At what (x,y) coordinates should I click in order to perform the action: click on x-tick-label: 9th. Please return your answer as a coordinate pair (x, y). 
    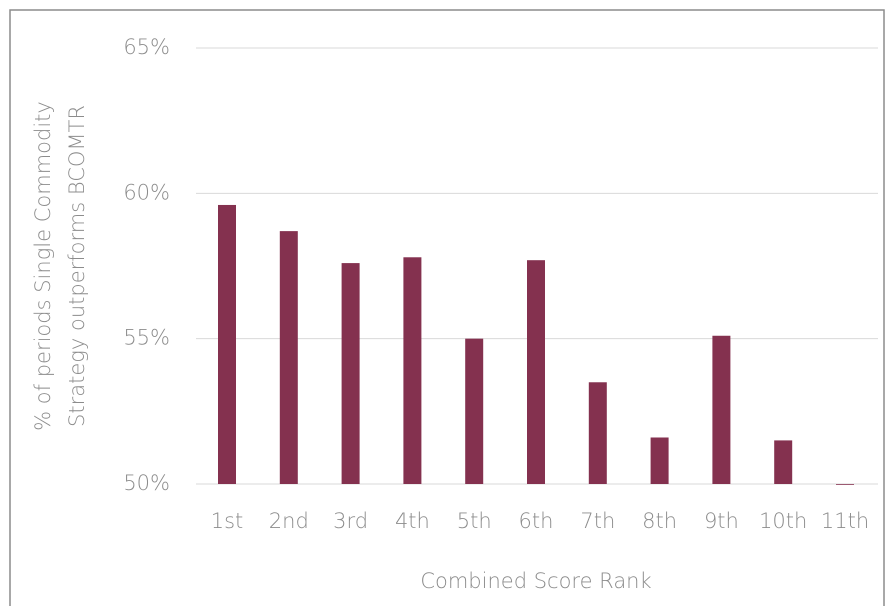
    Looking at the image, I should click on (721, 521).